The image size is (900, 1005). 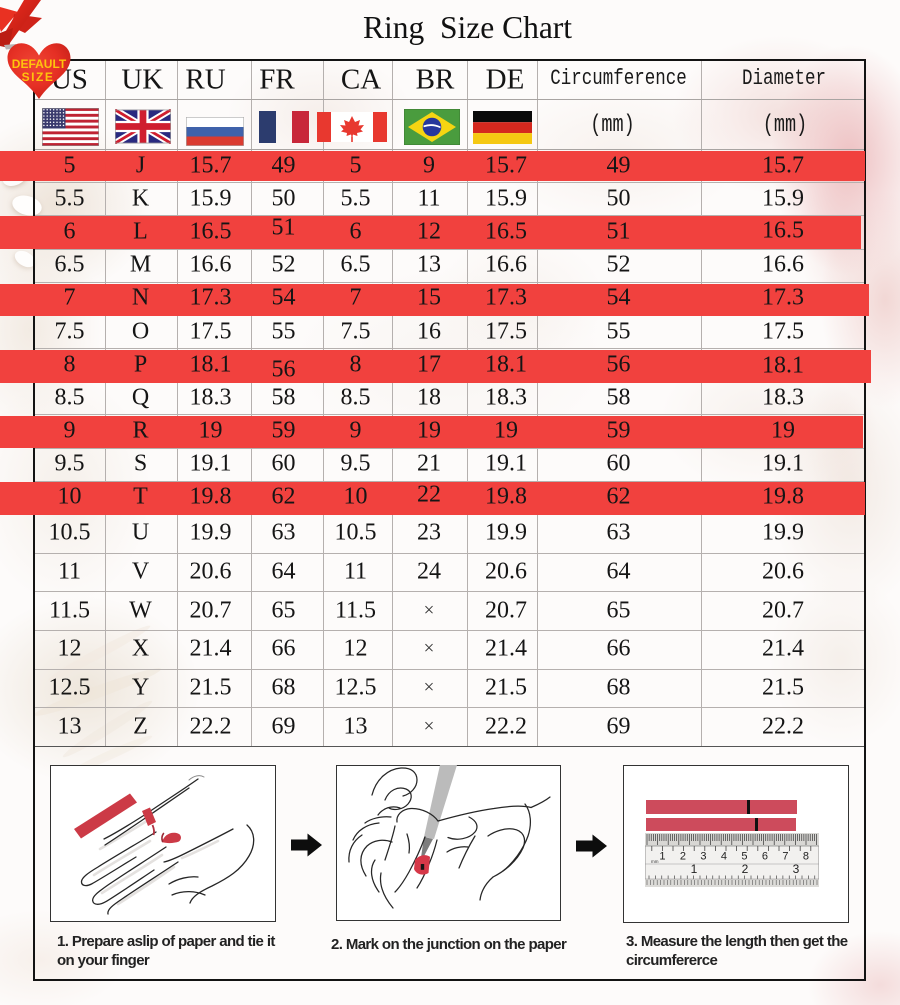 I want to click on svg-text: 4, so click(x=724, y=857).